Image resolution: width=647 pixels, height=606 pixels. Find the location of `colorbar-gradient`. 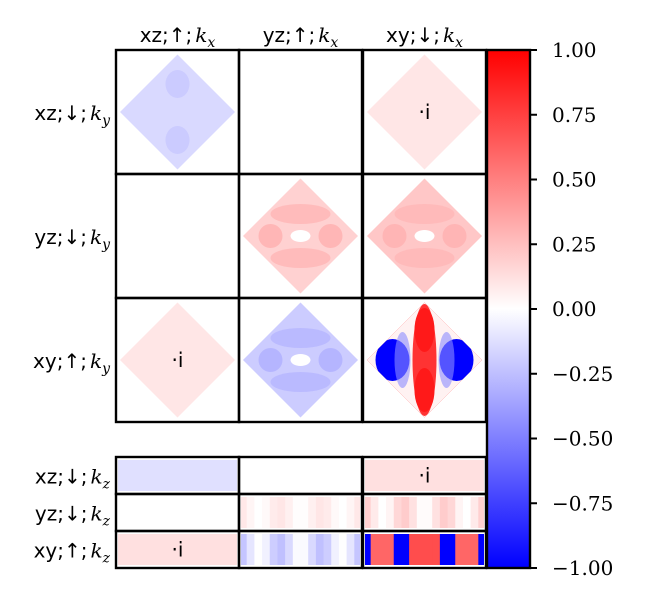

colorbar-gradient is located at coordinates (508, 309).